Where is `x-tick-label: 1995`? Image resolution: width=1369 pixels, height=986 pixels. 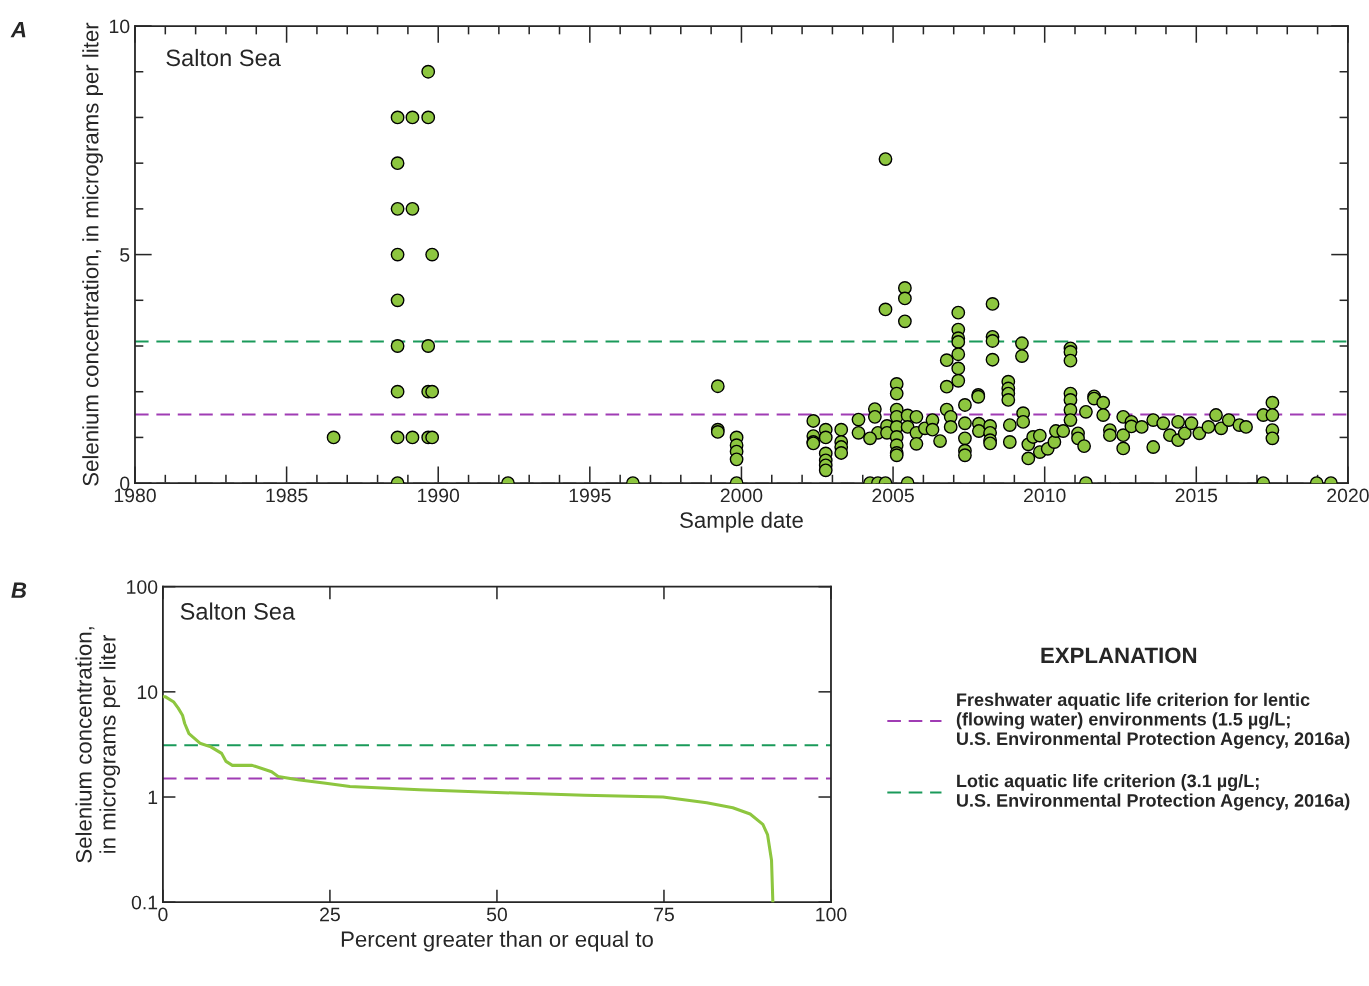 x-tick-label: 1995 is located at coordinates (590, 495).